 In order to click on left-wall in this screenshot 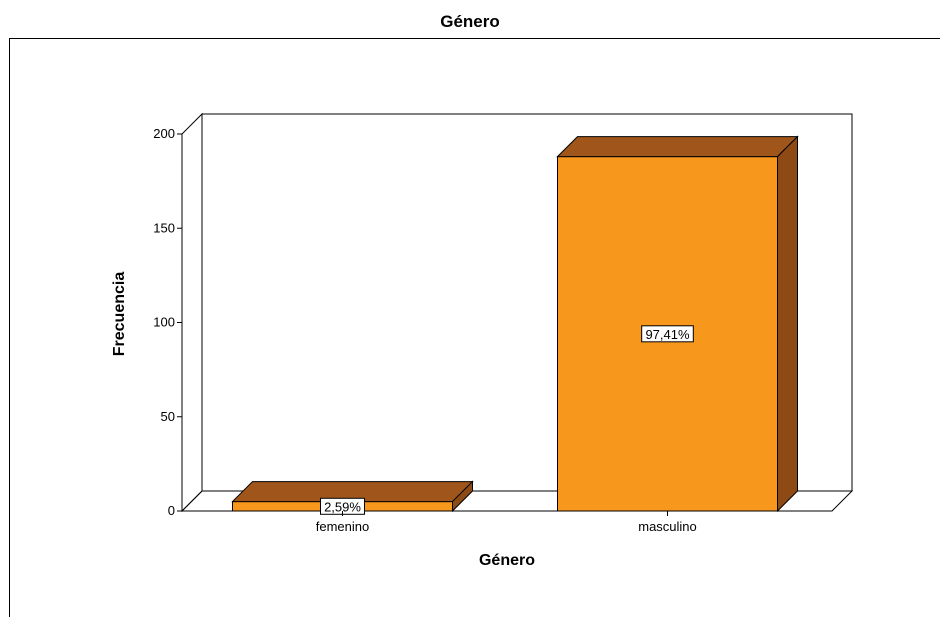, I will do `click(192, 312)`.